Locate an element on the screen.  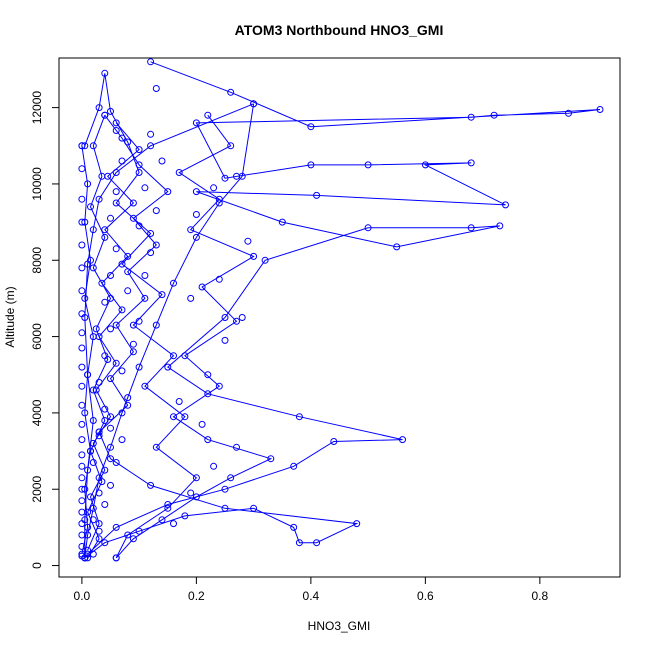
x-axis: 0.0 0.2 0.4 0.6 0.8 is located at coordinates (311, 589).